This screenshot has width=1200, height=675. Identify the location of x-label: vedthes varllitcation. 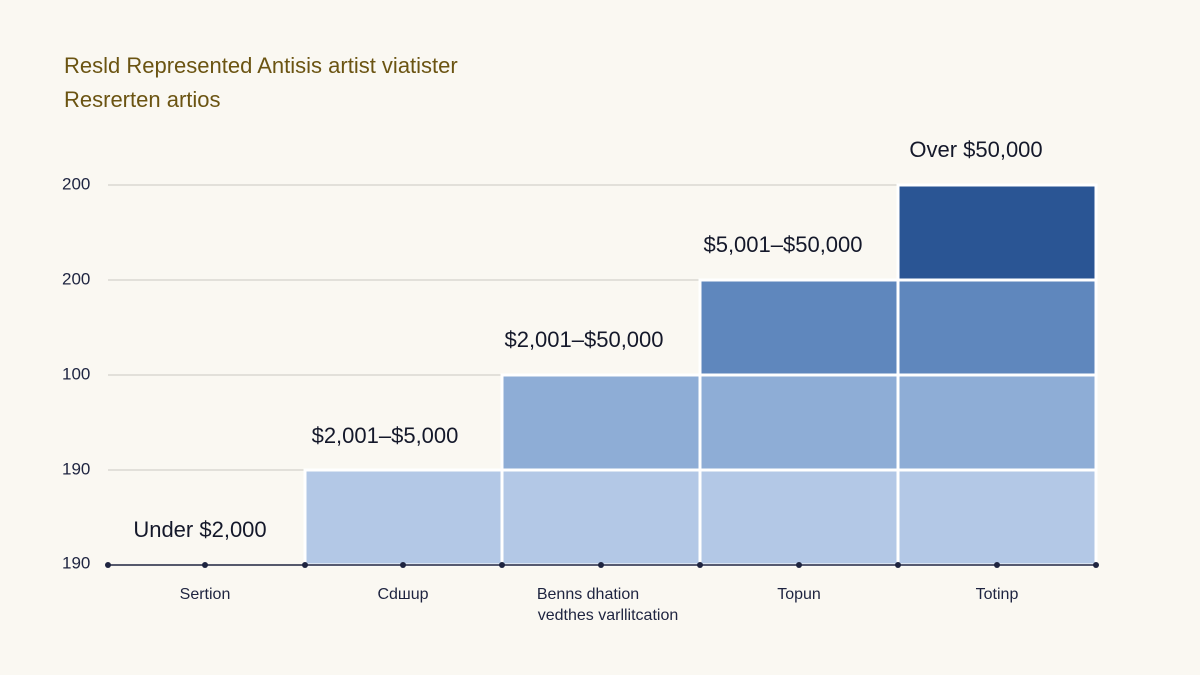
(608, 615).